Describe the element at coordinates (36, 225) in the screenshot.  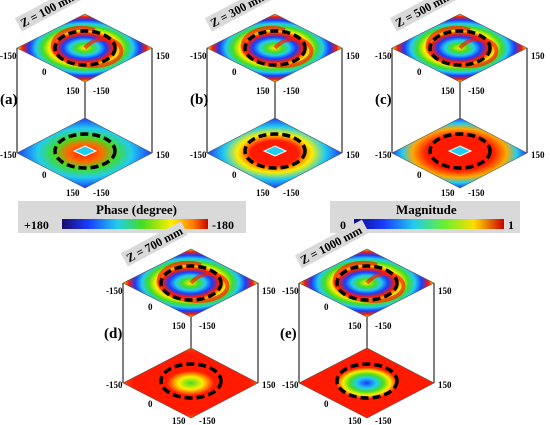
I see `phase-legend-min: +180` at that location.